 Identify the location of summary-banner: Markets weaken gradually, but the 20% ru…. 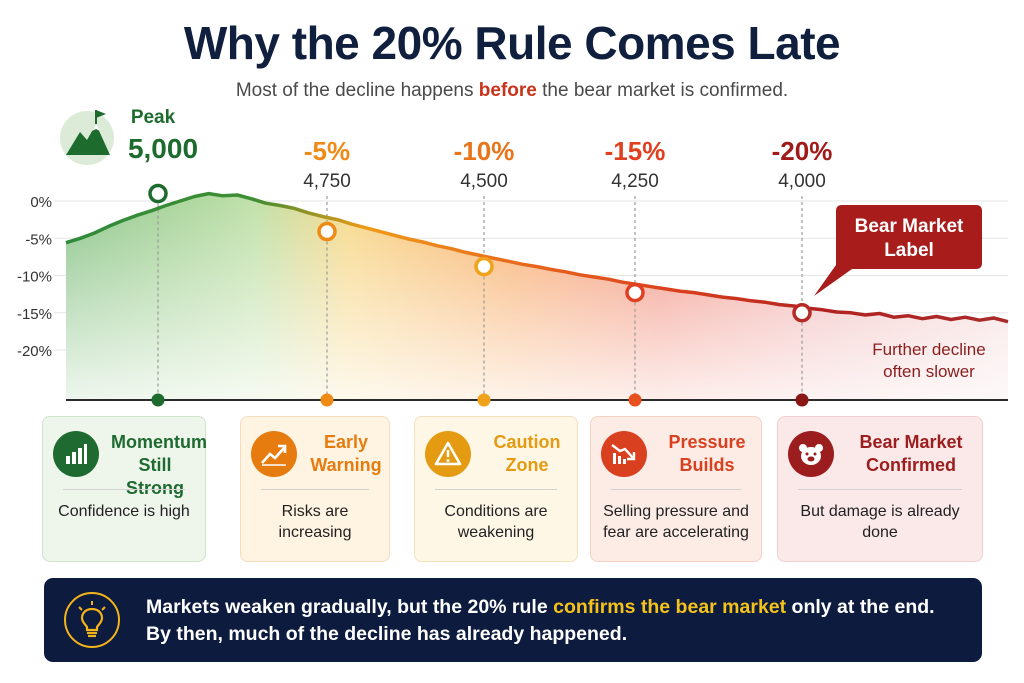
(513, 620).